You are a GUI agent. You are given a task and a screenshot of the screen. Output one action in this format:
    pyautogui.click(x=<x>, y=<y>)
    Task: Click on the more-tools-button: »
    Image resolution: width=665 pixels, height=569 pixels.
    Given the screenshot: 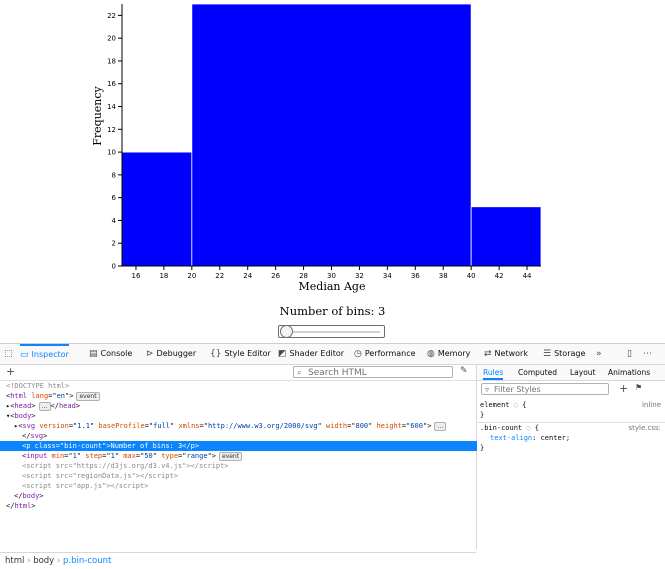 What is the action you would take?
    pyautogui.click(x=599, y=354)
    